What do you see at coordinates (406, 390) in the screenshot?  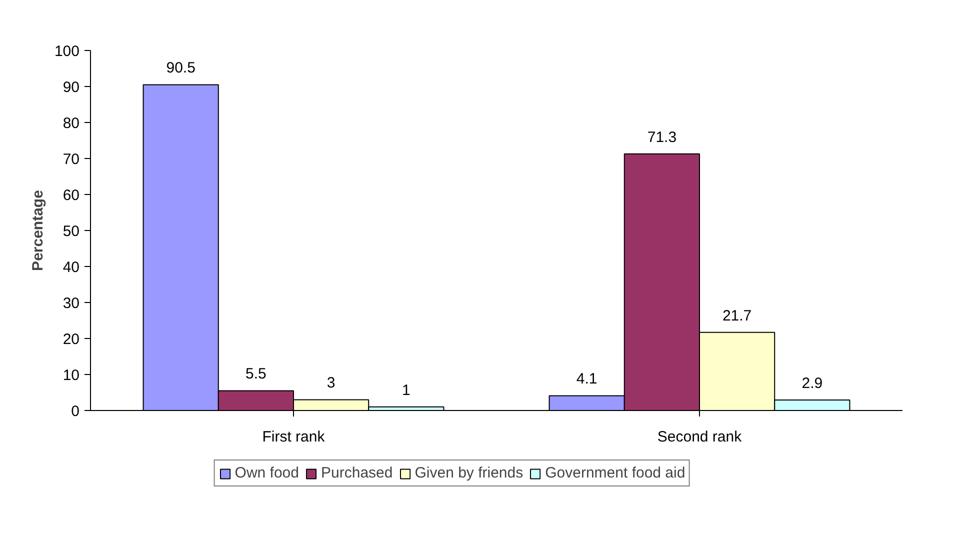 I see `data-label: 1` at bounding box center [406, 390].